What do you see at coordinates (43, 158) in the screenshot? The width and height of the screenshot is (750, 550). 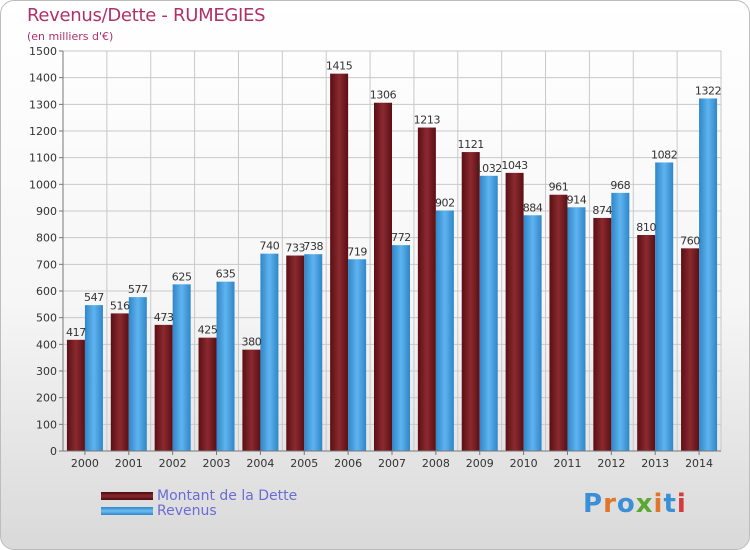 I see `y-tick-label: 1100` at bounding box center [43, 158].